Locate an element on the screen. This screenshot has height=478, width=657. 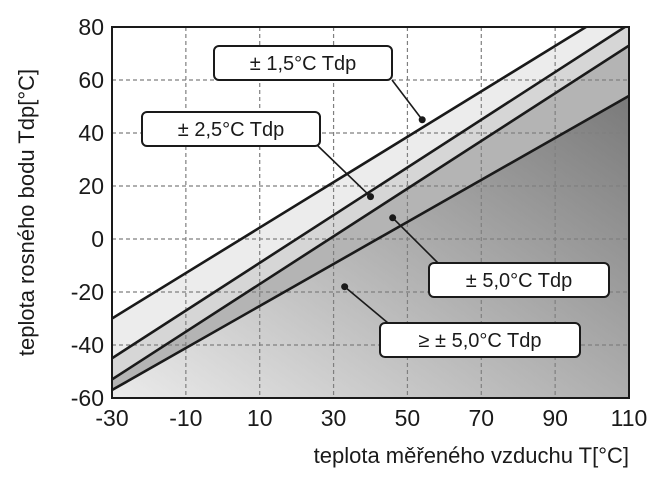
x-tick-label: 50 is located at coordinates (408, 418).